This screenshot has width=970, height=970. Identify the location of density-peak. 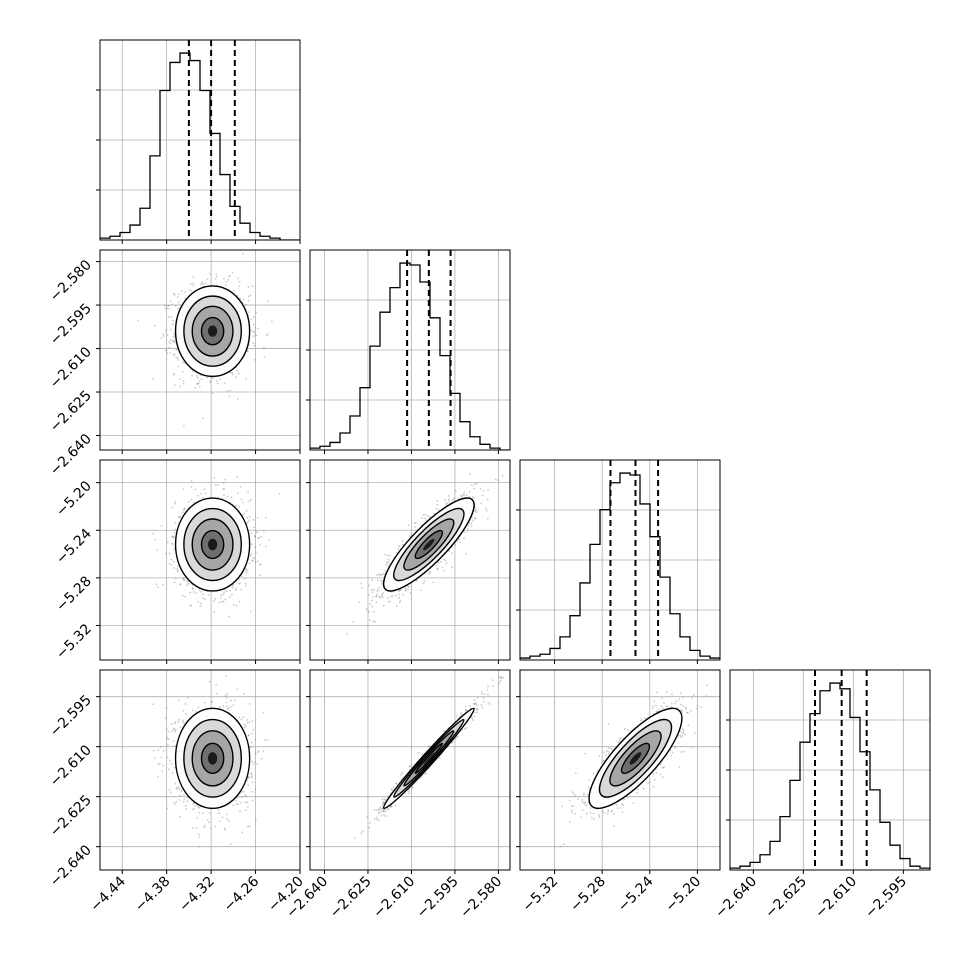
(212, 331).